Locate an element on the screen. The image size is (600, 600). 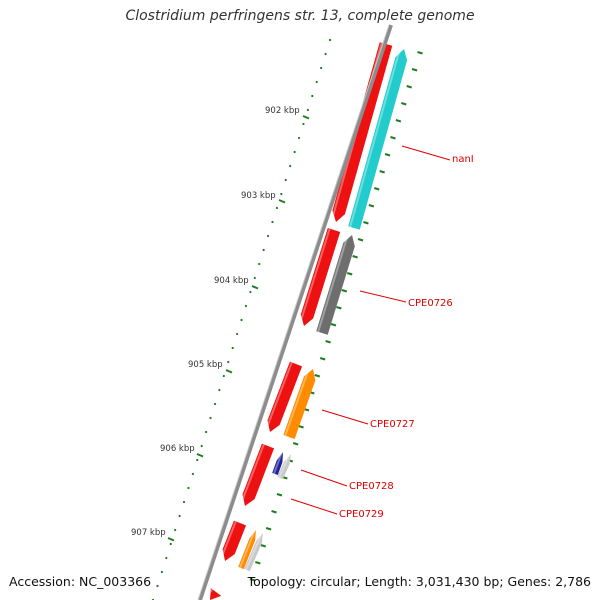
feature-small-silver-shine is located at coordinates (254, 551).